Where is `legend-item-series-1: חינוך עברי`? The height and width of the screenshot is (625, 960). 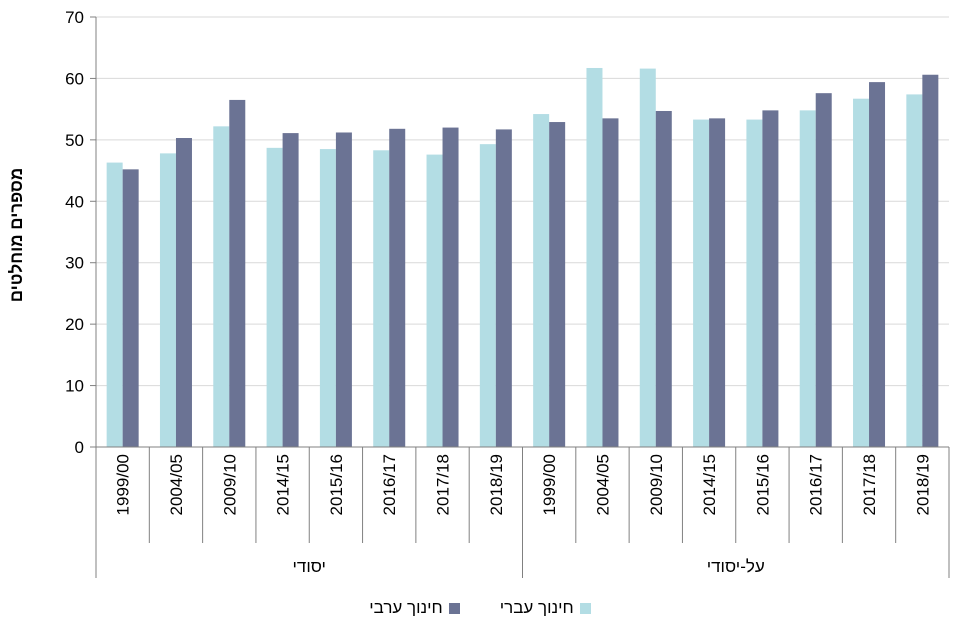
legend-item-series-1: חינוך עברי is located at coordinates (545, 608).